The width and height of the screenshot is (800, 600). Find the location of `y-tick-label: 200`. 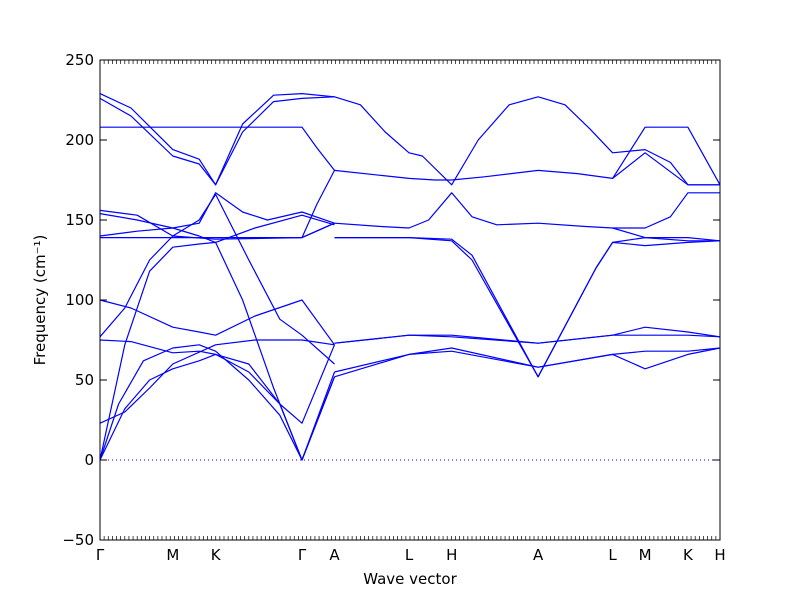

y-tick-label: 200 is located at coordinates (79, 140).